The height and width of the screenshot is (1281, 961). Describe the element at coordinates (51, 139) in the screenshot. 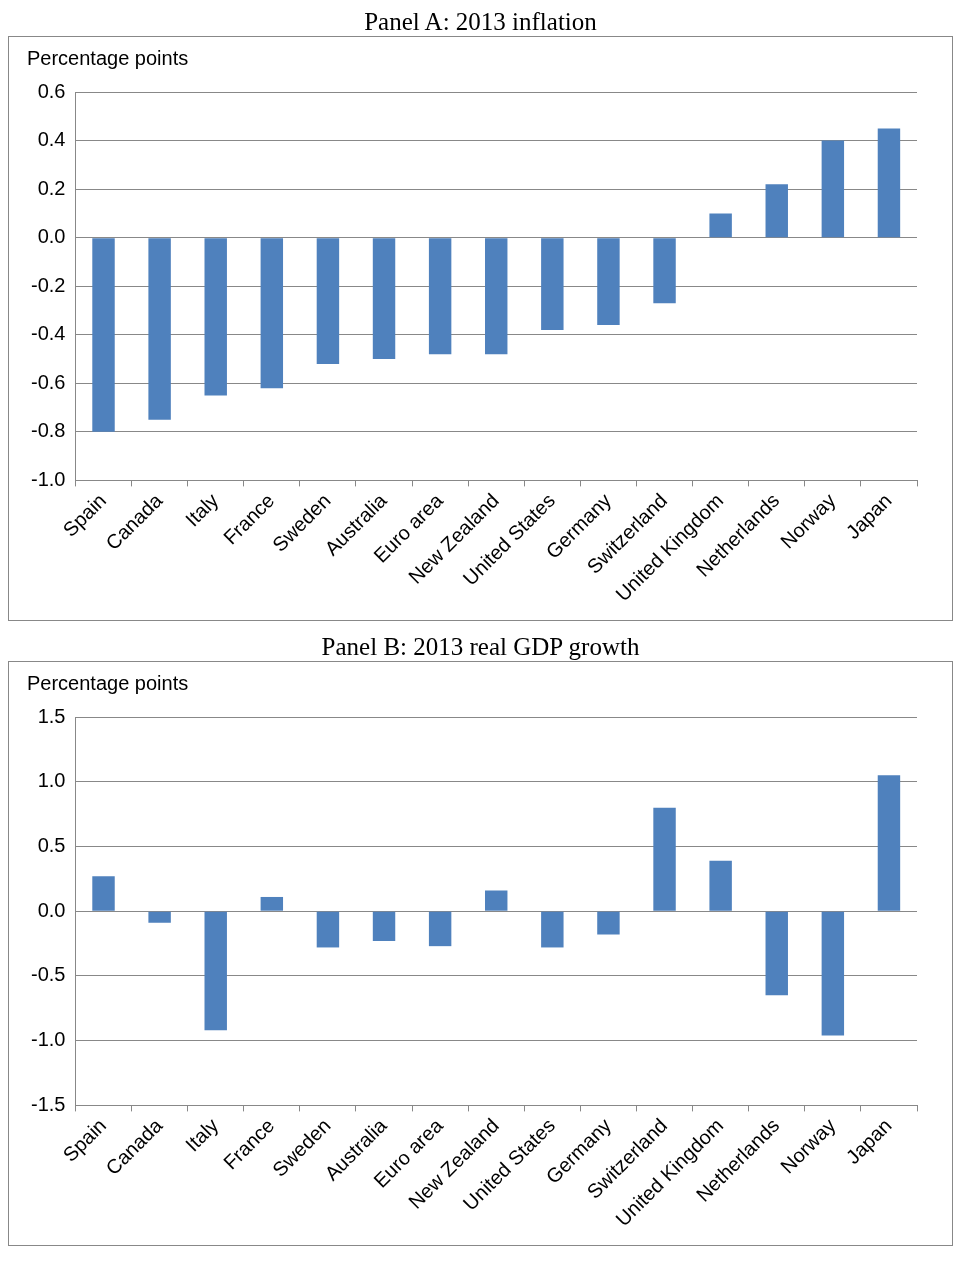

I see `y-tick-label: 0.4` at that location.